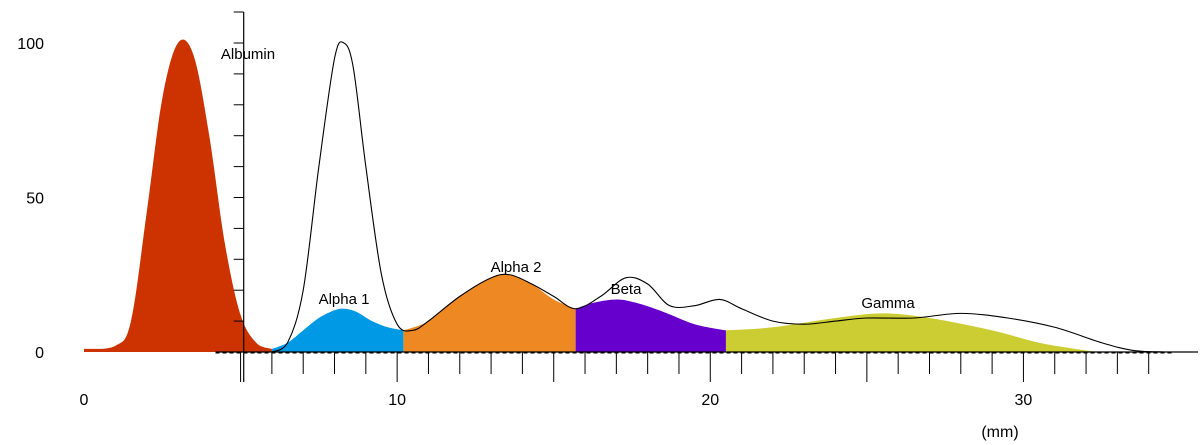 This screenshot has width=1203, height=445. Describe the element at coordinates (888, 303) in the screenshot. I see `band-label-gamma: Gamma` at that location.